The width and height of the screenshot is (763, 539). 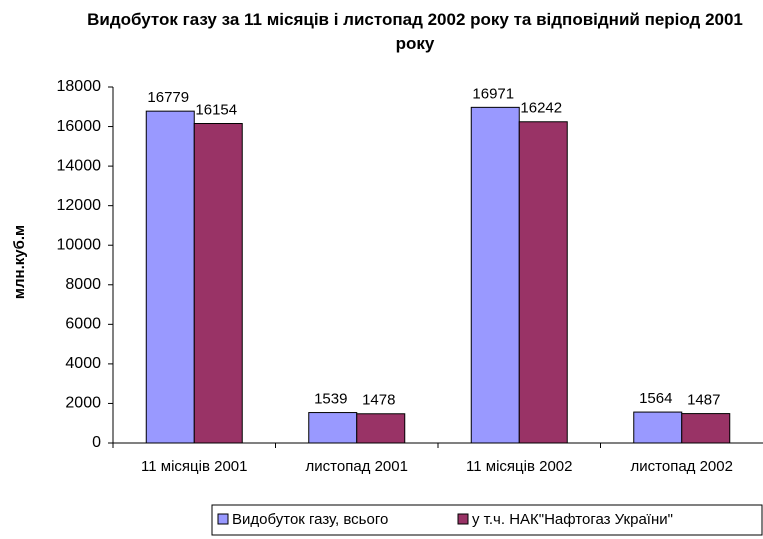 I want to click on y-tick-label: 4000, so click(x=83, y=363).